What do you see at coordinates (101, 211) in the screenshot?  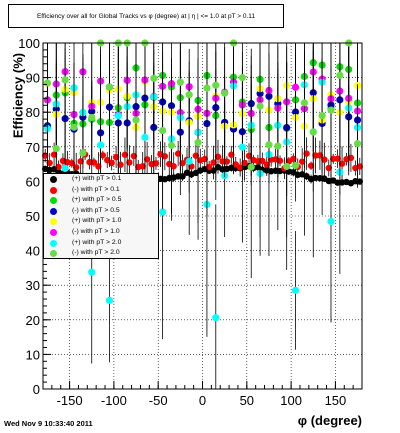 I see `legend-item: (-) with pT > 0.5` at bounding box center [101, 211].